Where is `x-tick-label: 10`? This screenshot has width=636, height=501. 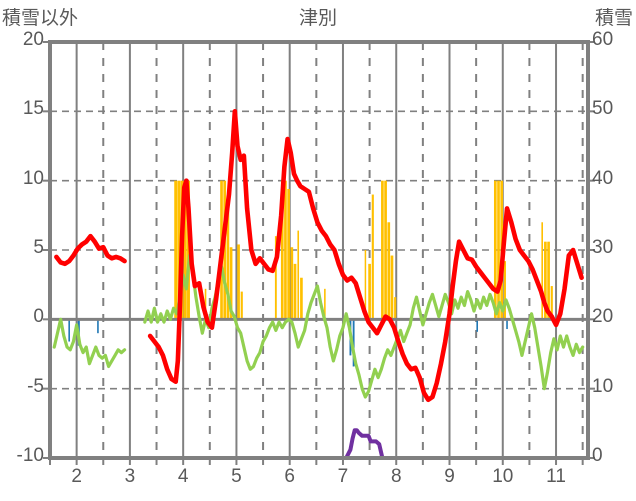
x-tick-label: 10 is located at coordinates (503, 476).